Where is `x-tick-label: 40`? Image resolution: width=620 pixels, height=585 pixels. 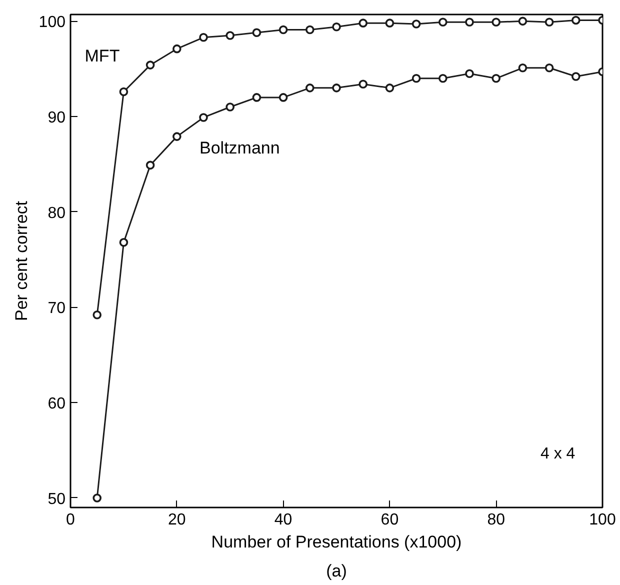 x-tick-label: 40 is located at coordinates (283, 520).